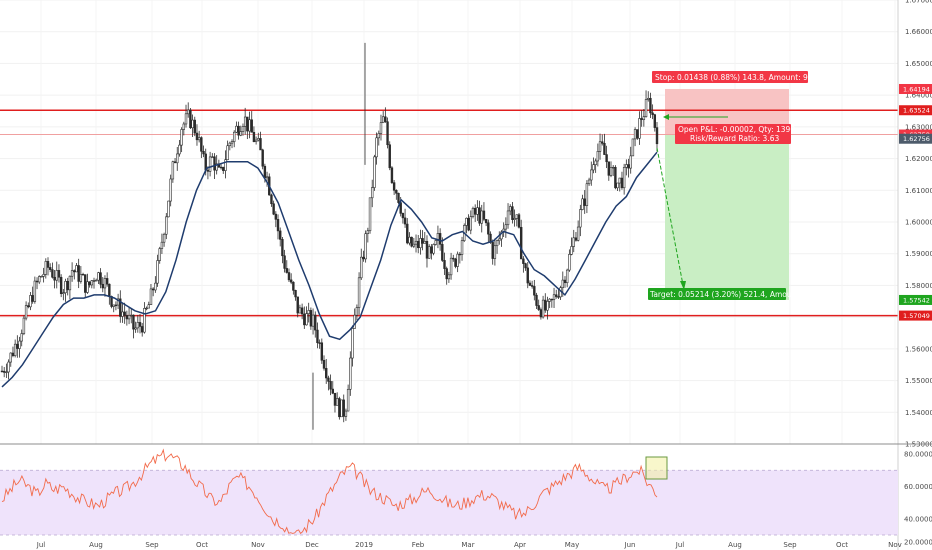  Describe the element at coordinates (918, 455) in the screenshot. I see `rsi-tick-label: 80.0000` at that location.